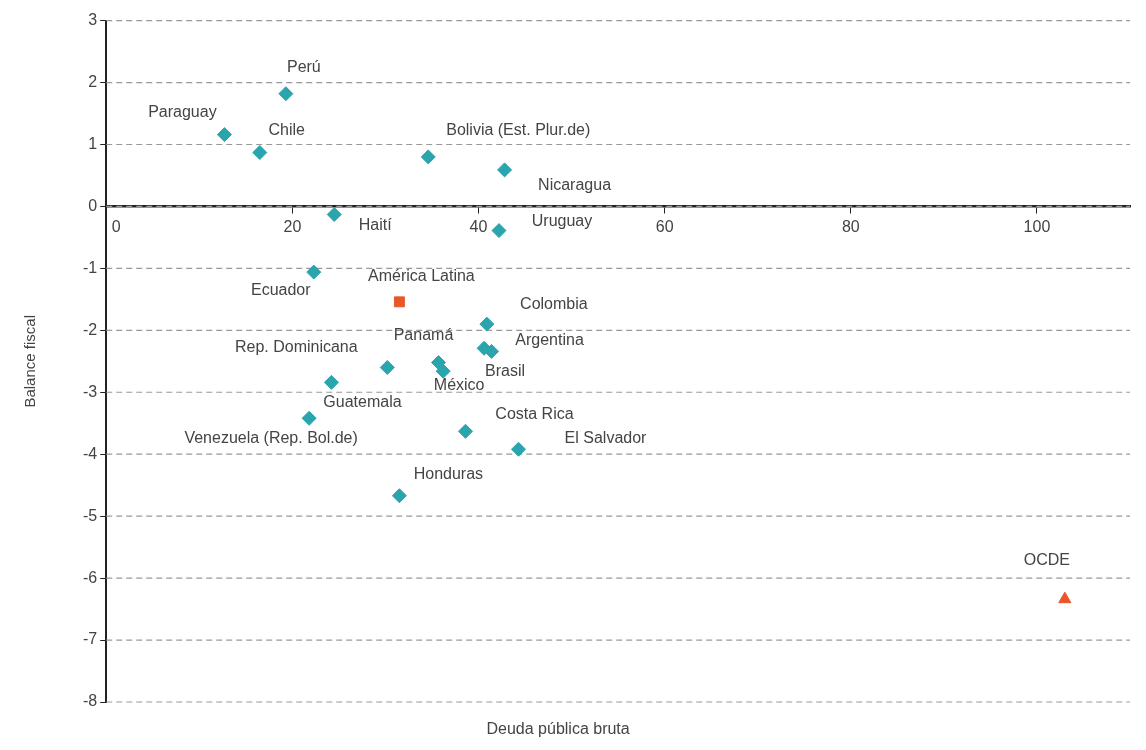 This screenshot has height=750, width=1146. What do you see at coordinates (562, 220) in the screenshot?
I see `annotation: Uruguay` at bounding box center [562, 220].